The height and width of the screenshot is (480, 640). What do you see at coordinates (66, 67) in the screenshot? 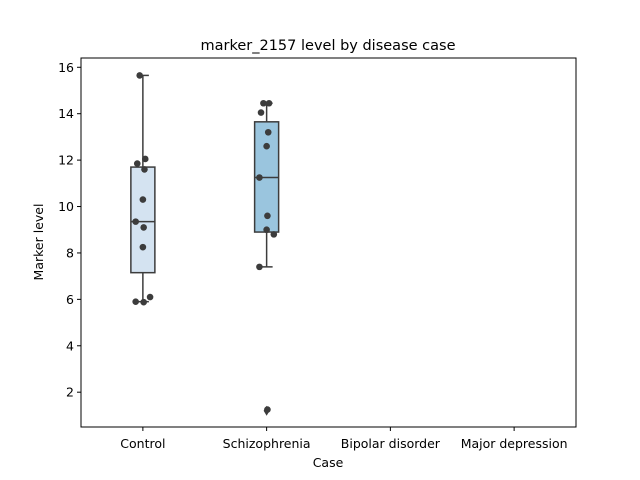
I see `y-tick-label: 16` at bounding box center [66, 67].